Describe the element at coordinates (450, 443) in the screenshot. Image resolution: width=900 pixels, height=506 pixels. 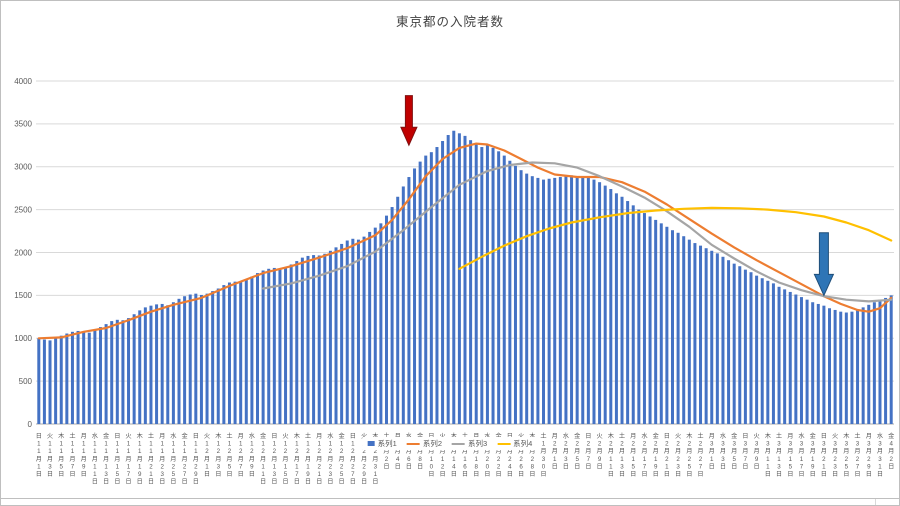
I see `chart-legend: 系列1 系列2 系列3 系列4` at that location.